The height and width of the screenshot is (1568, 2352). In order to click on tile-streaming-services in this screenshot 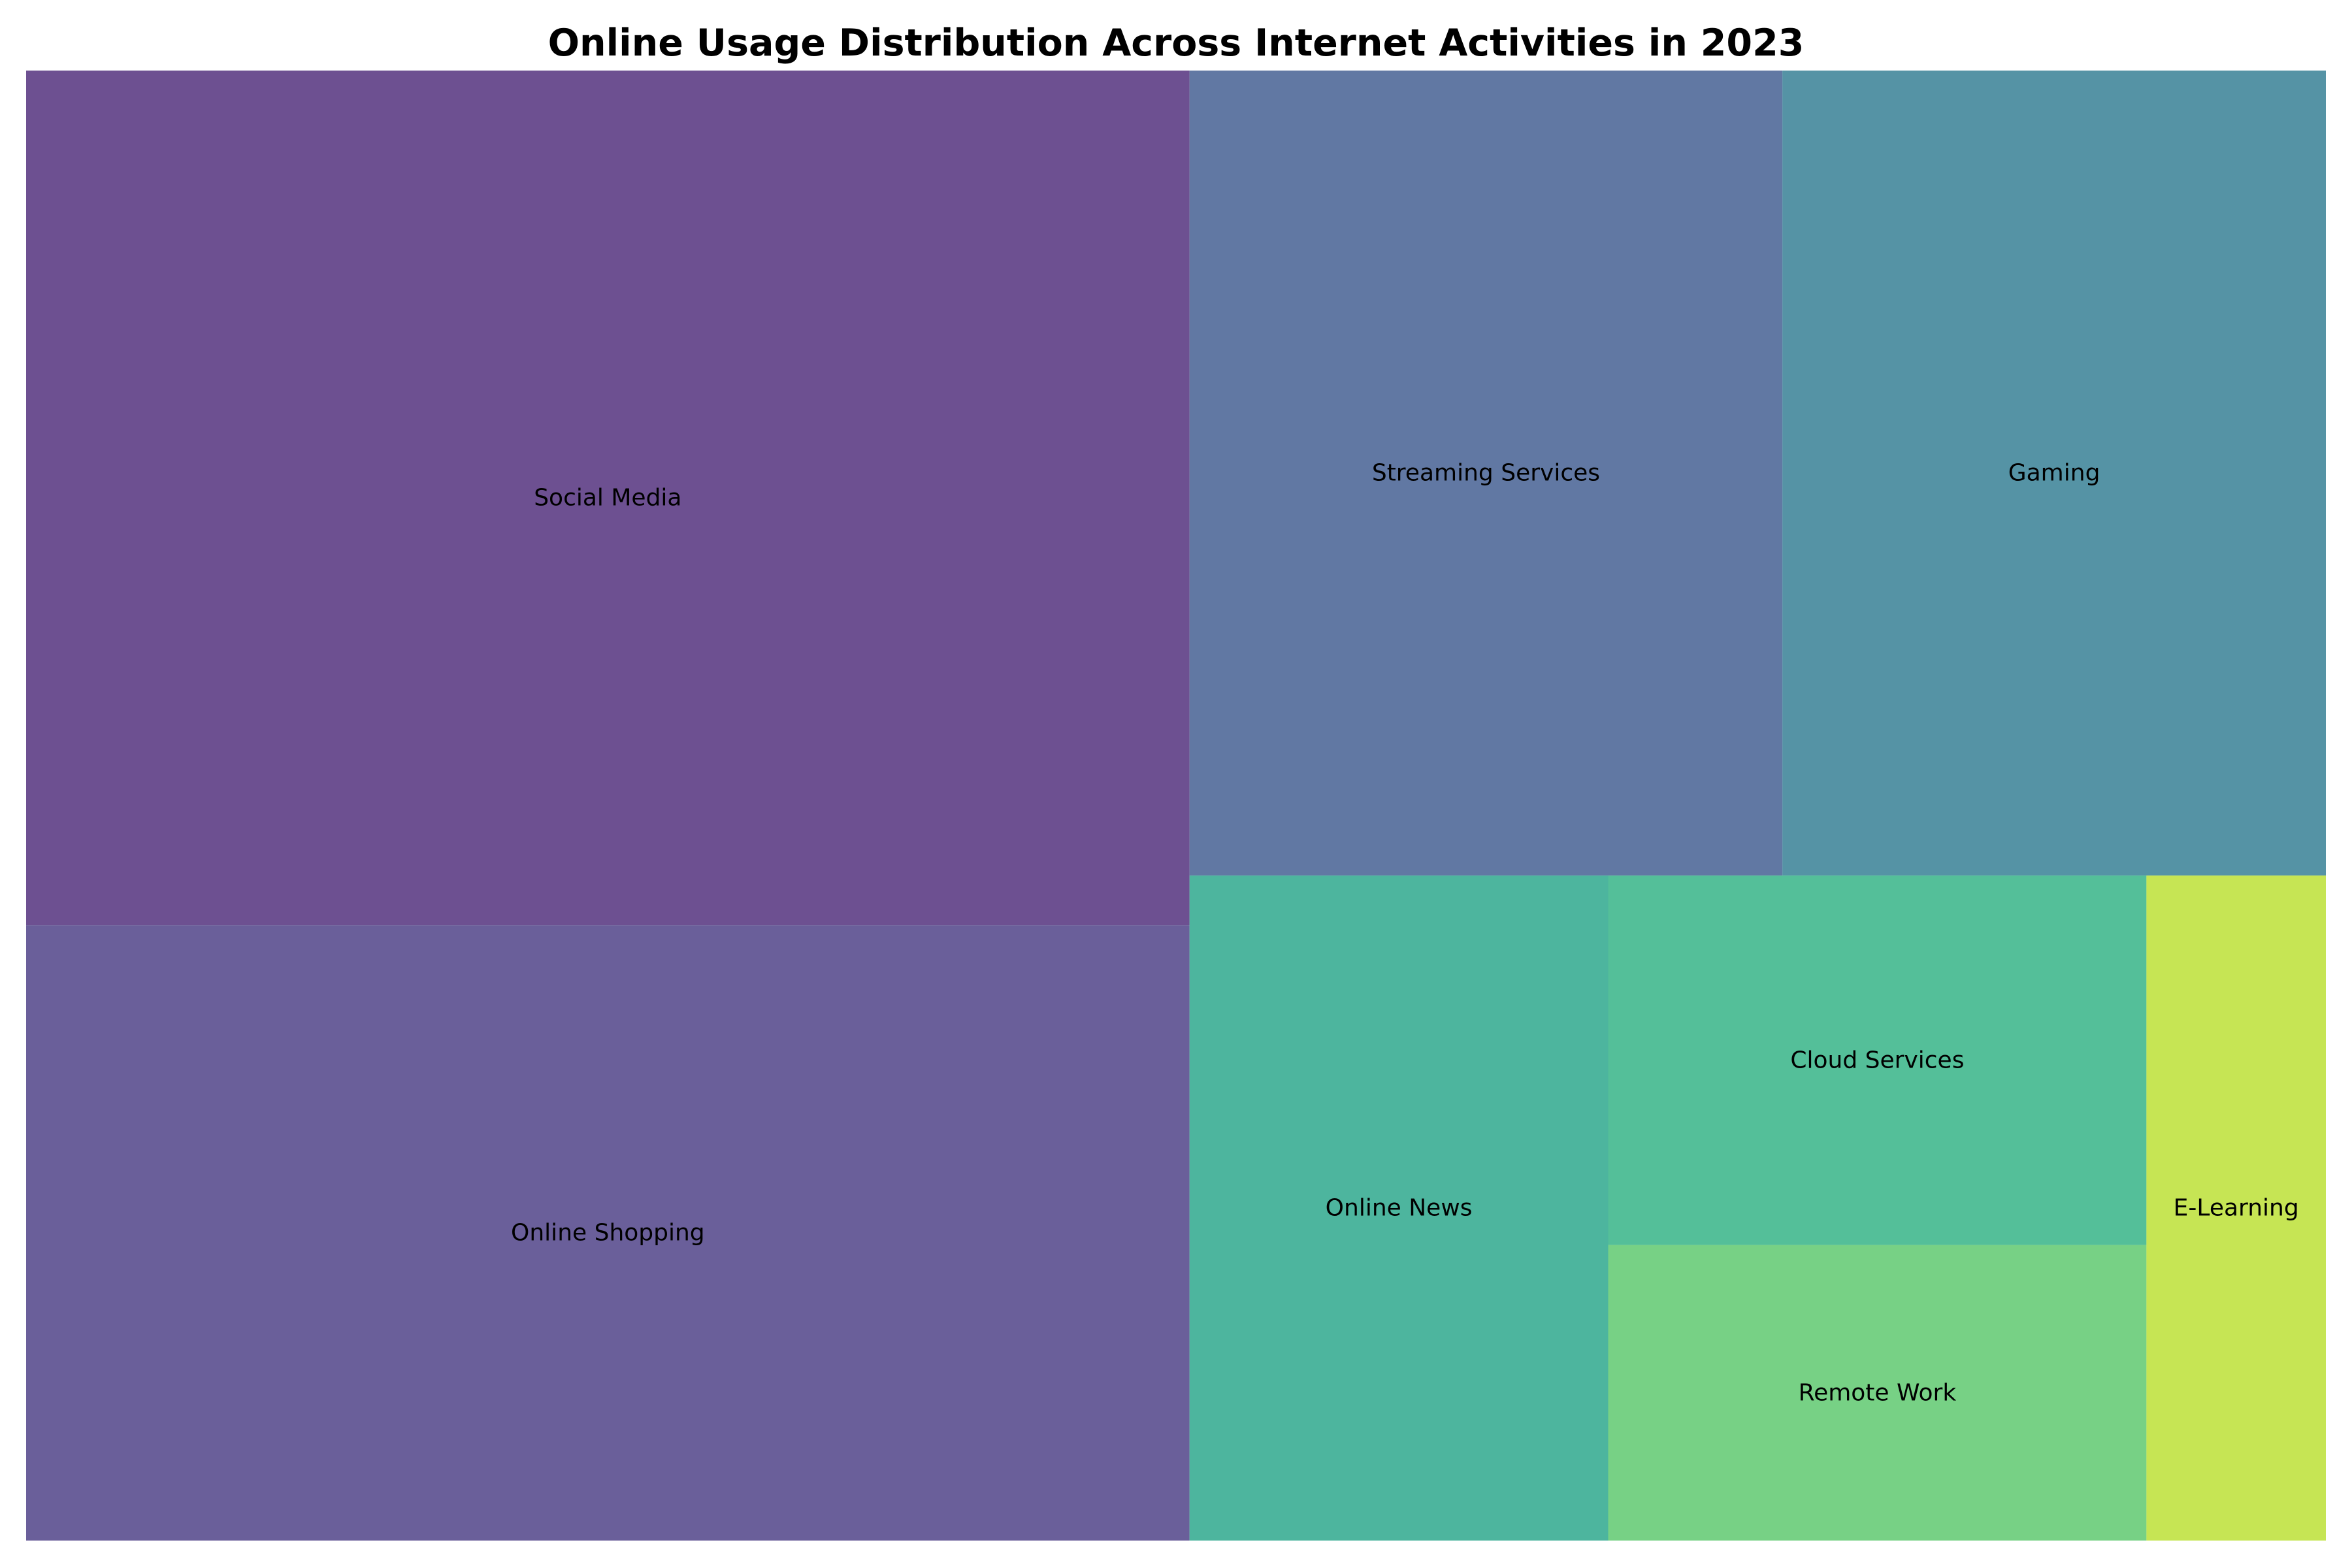, I will do `click(1486, 473)`.